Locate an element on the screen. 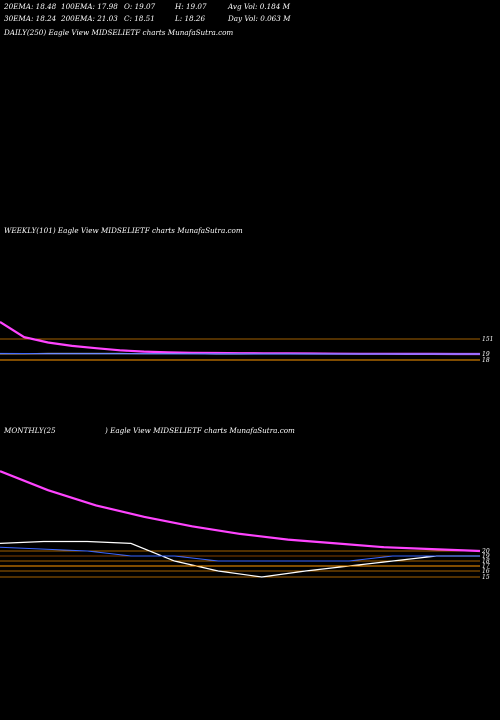  monthly-tick-label: 19 is located at coordinates (486, 556).